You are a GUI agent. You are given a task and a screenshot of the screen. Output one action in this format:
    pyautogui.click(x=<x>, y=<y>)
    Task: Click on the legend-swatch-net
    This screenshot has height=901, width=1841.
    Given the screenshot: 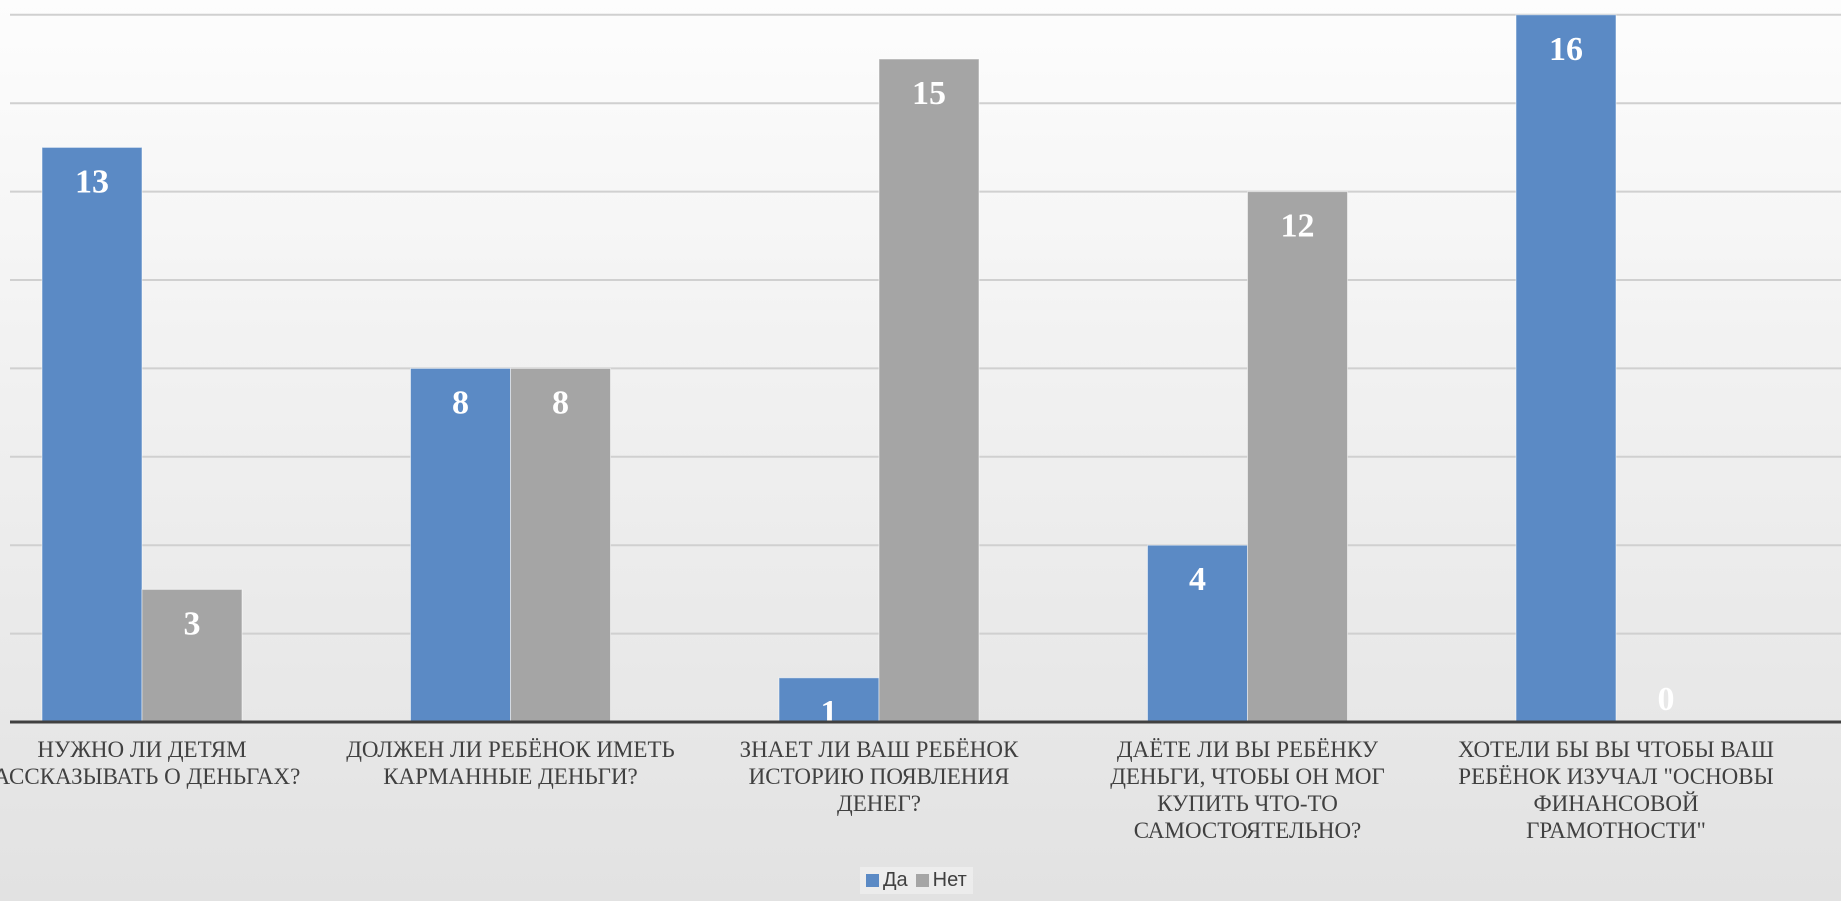 What is the action you would take?
    pyautogui.click(x=922, y=880)
    